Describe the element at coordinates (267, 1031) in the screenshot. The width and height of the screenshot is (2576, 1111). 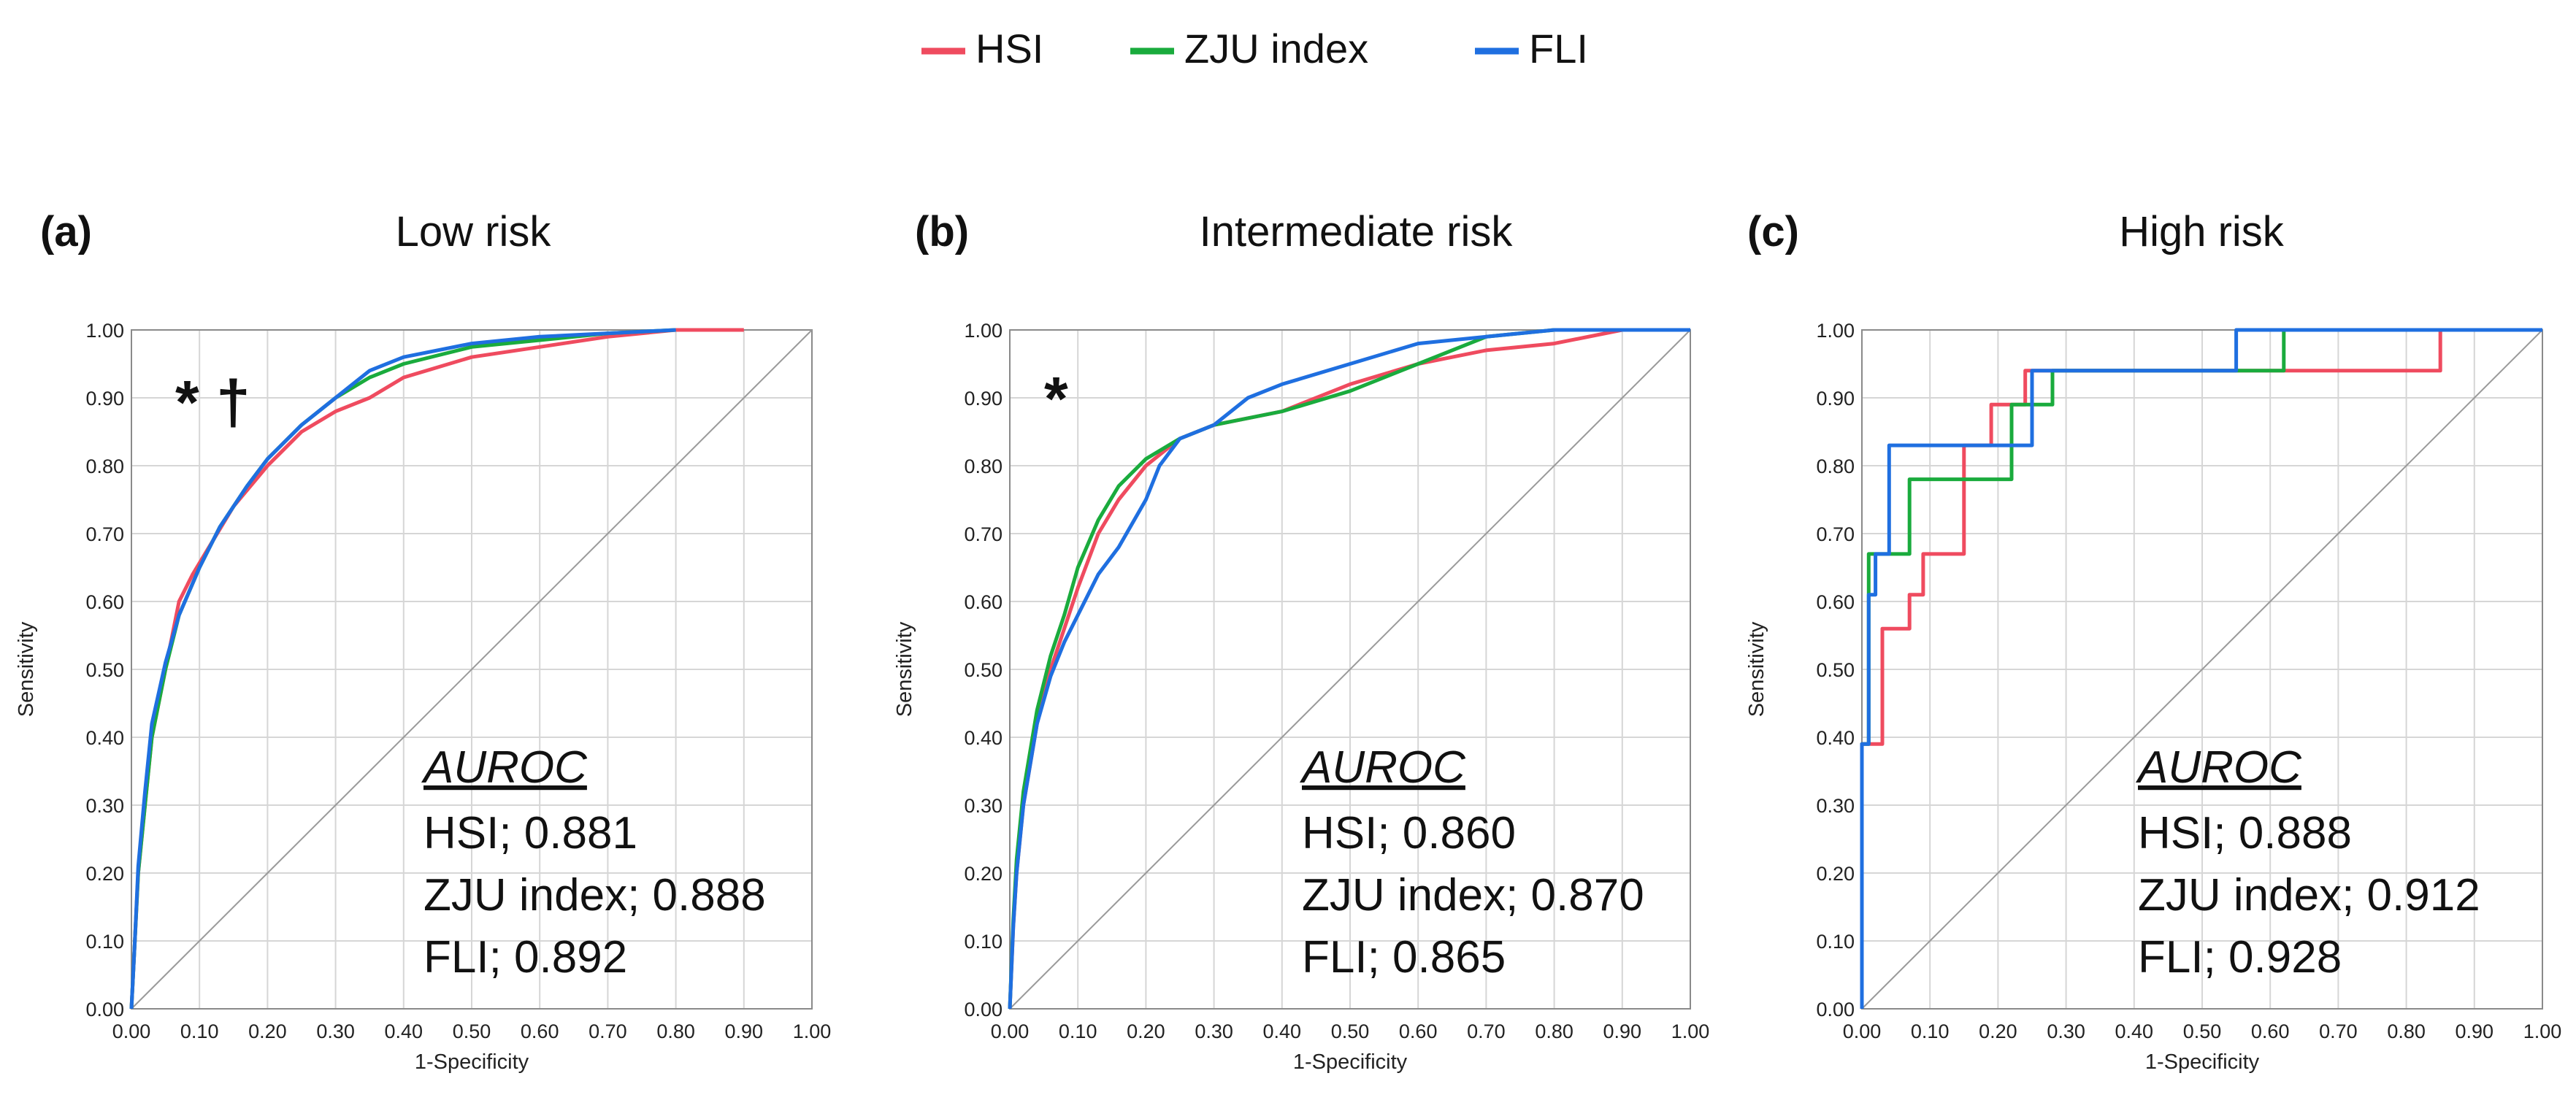
I see `x-tick-label-a-2: 0.20` at that location.